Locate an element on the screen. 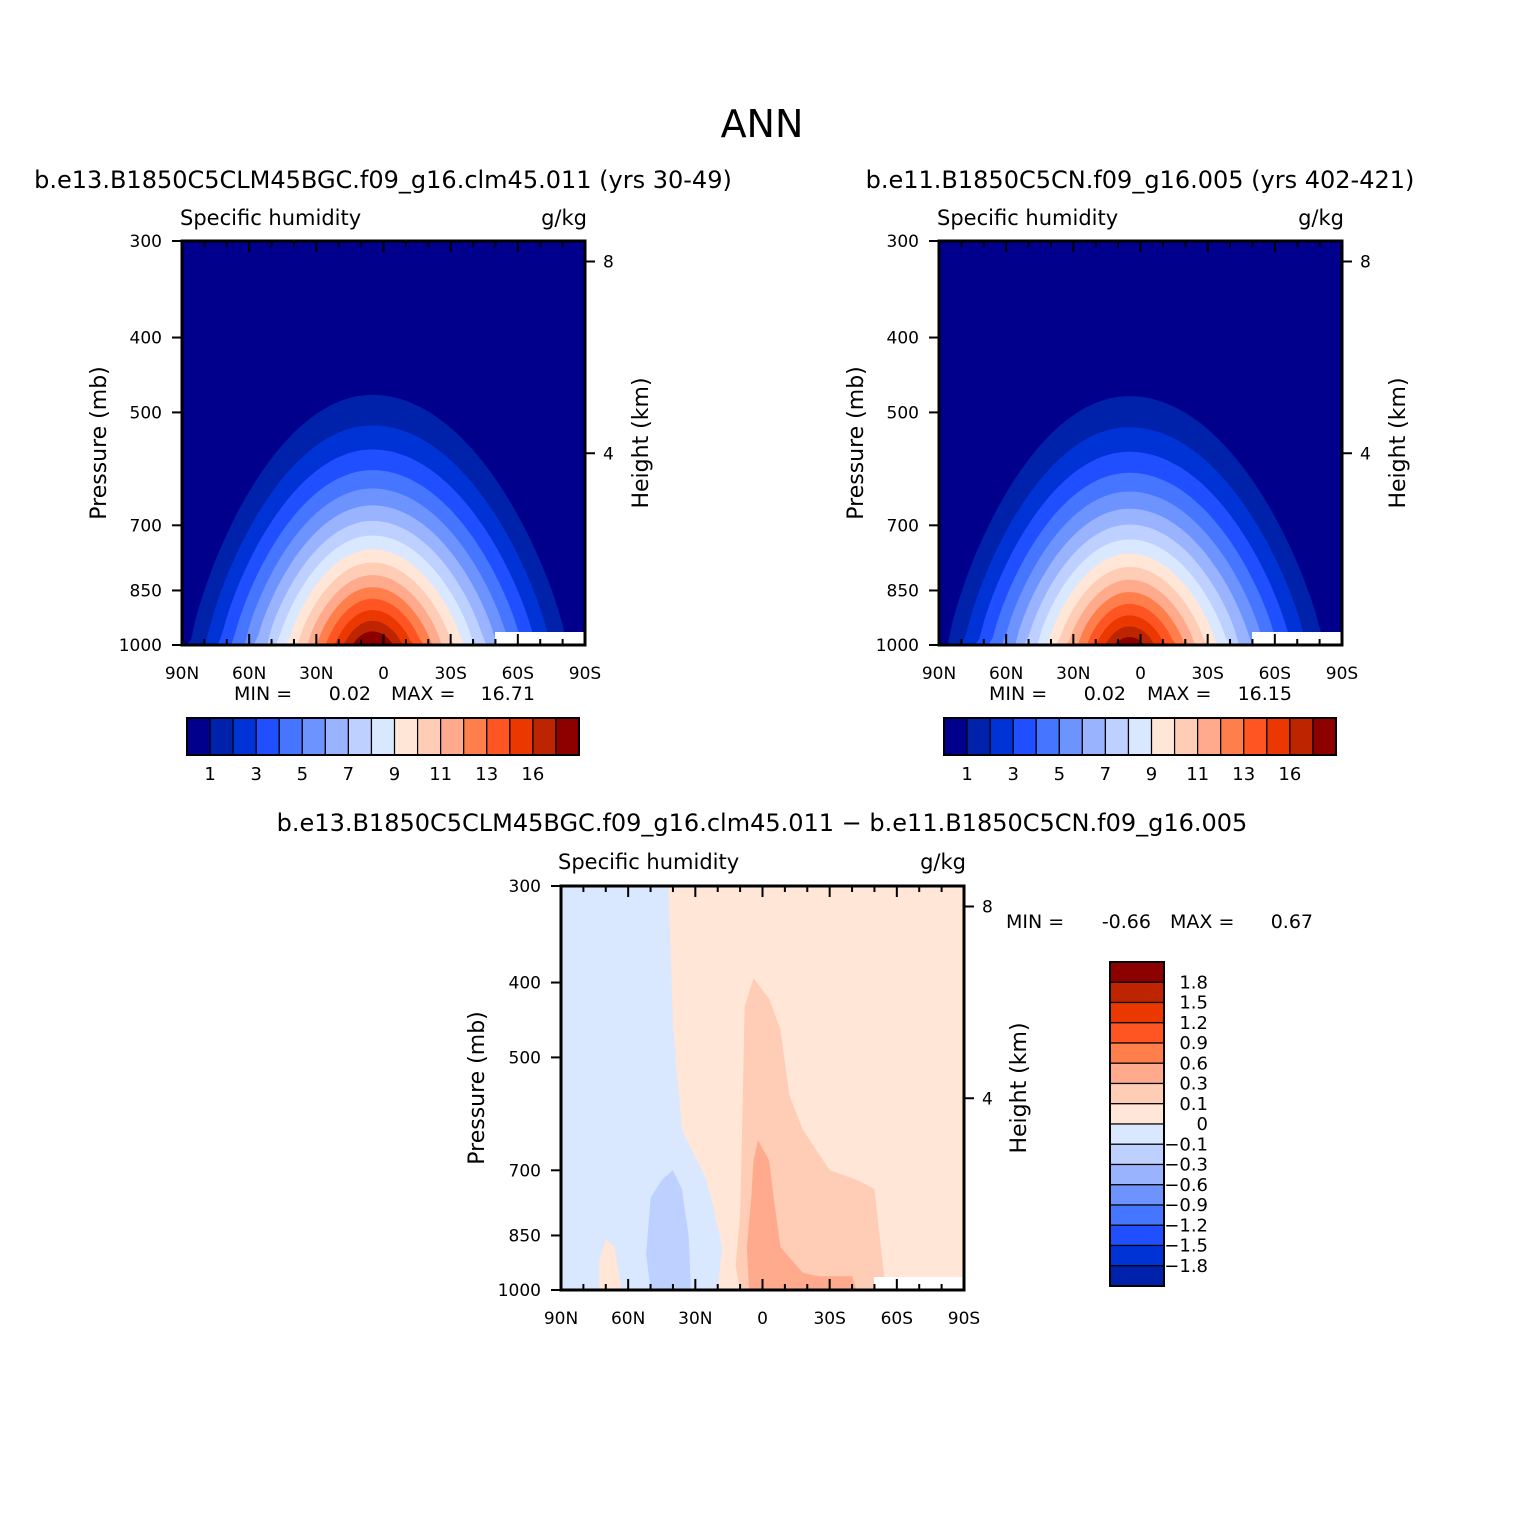 The width and height of the screenshot is (1524, 1524). panel-1-max-label: MAX = is located at coordinates (423, 694).